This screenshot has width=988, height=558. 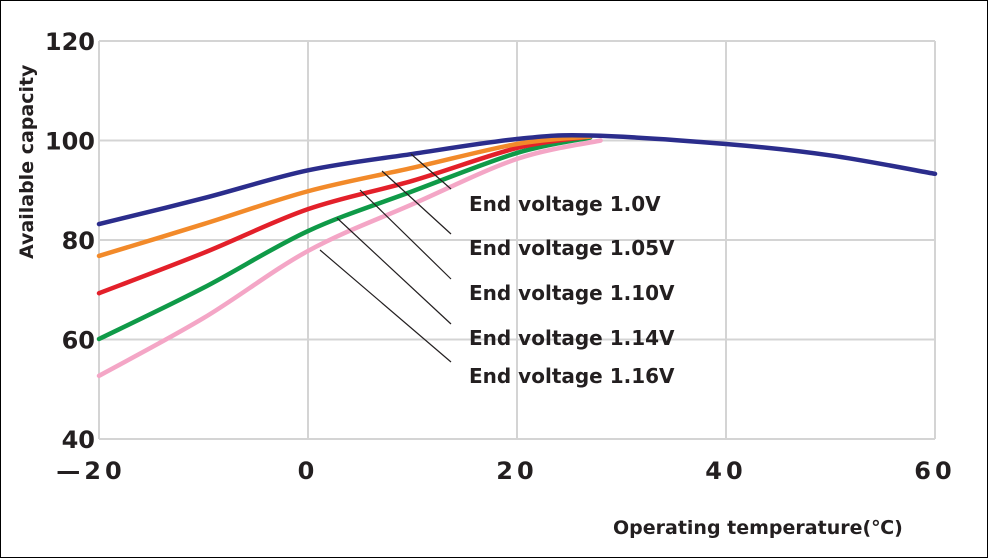 I want to click on series-label: End voltage 1.0V, so click(x=565, y=204).